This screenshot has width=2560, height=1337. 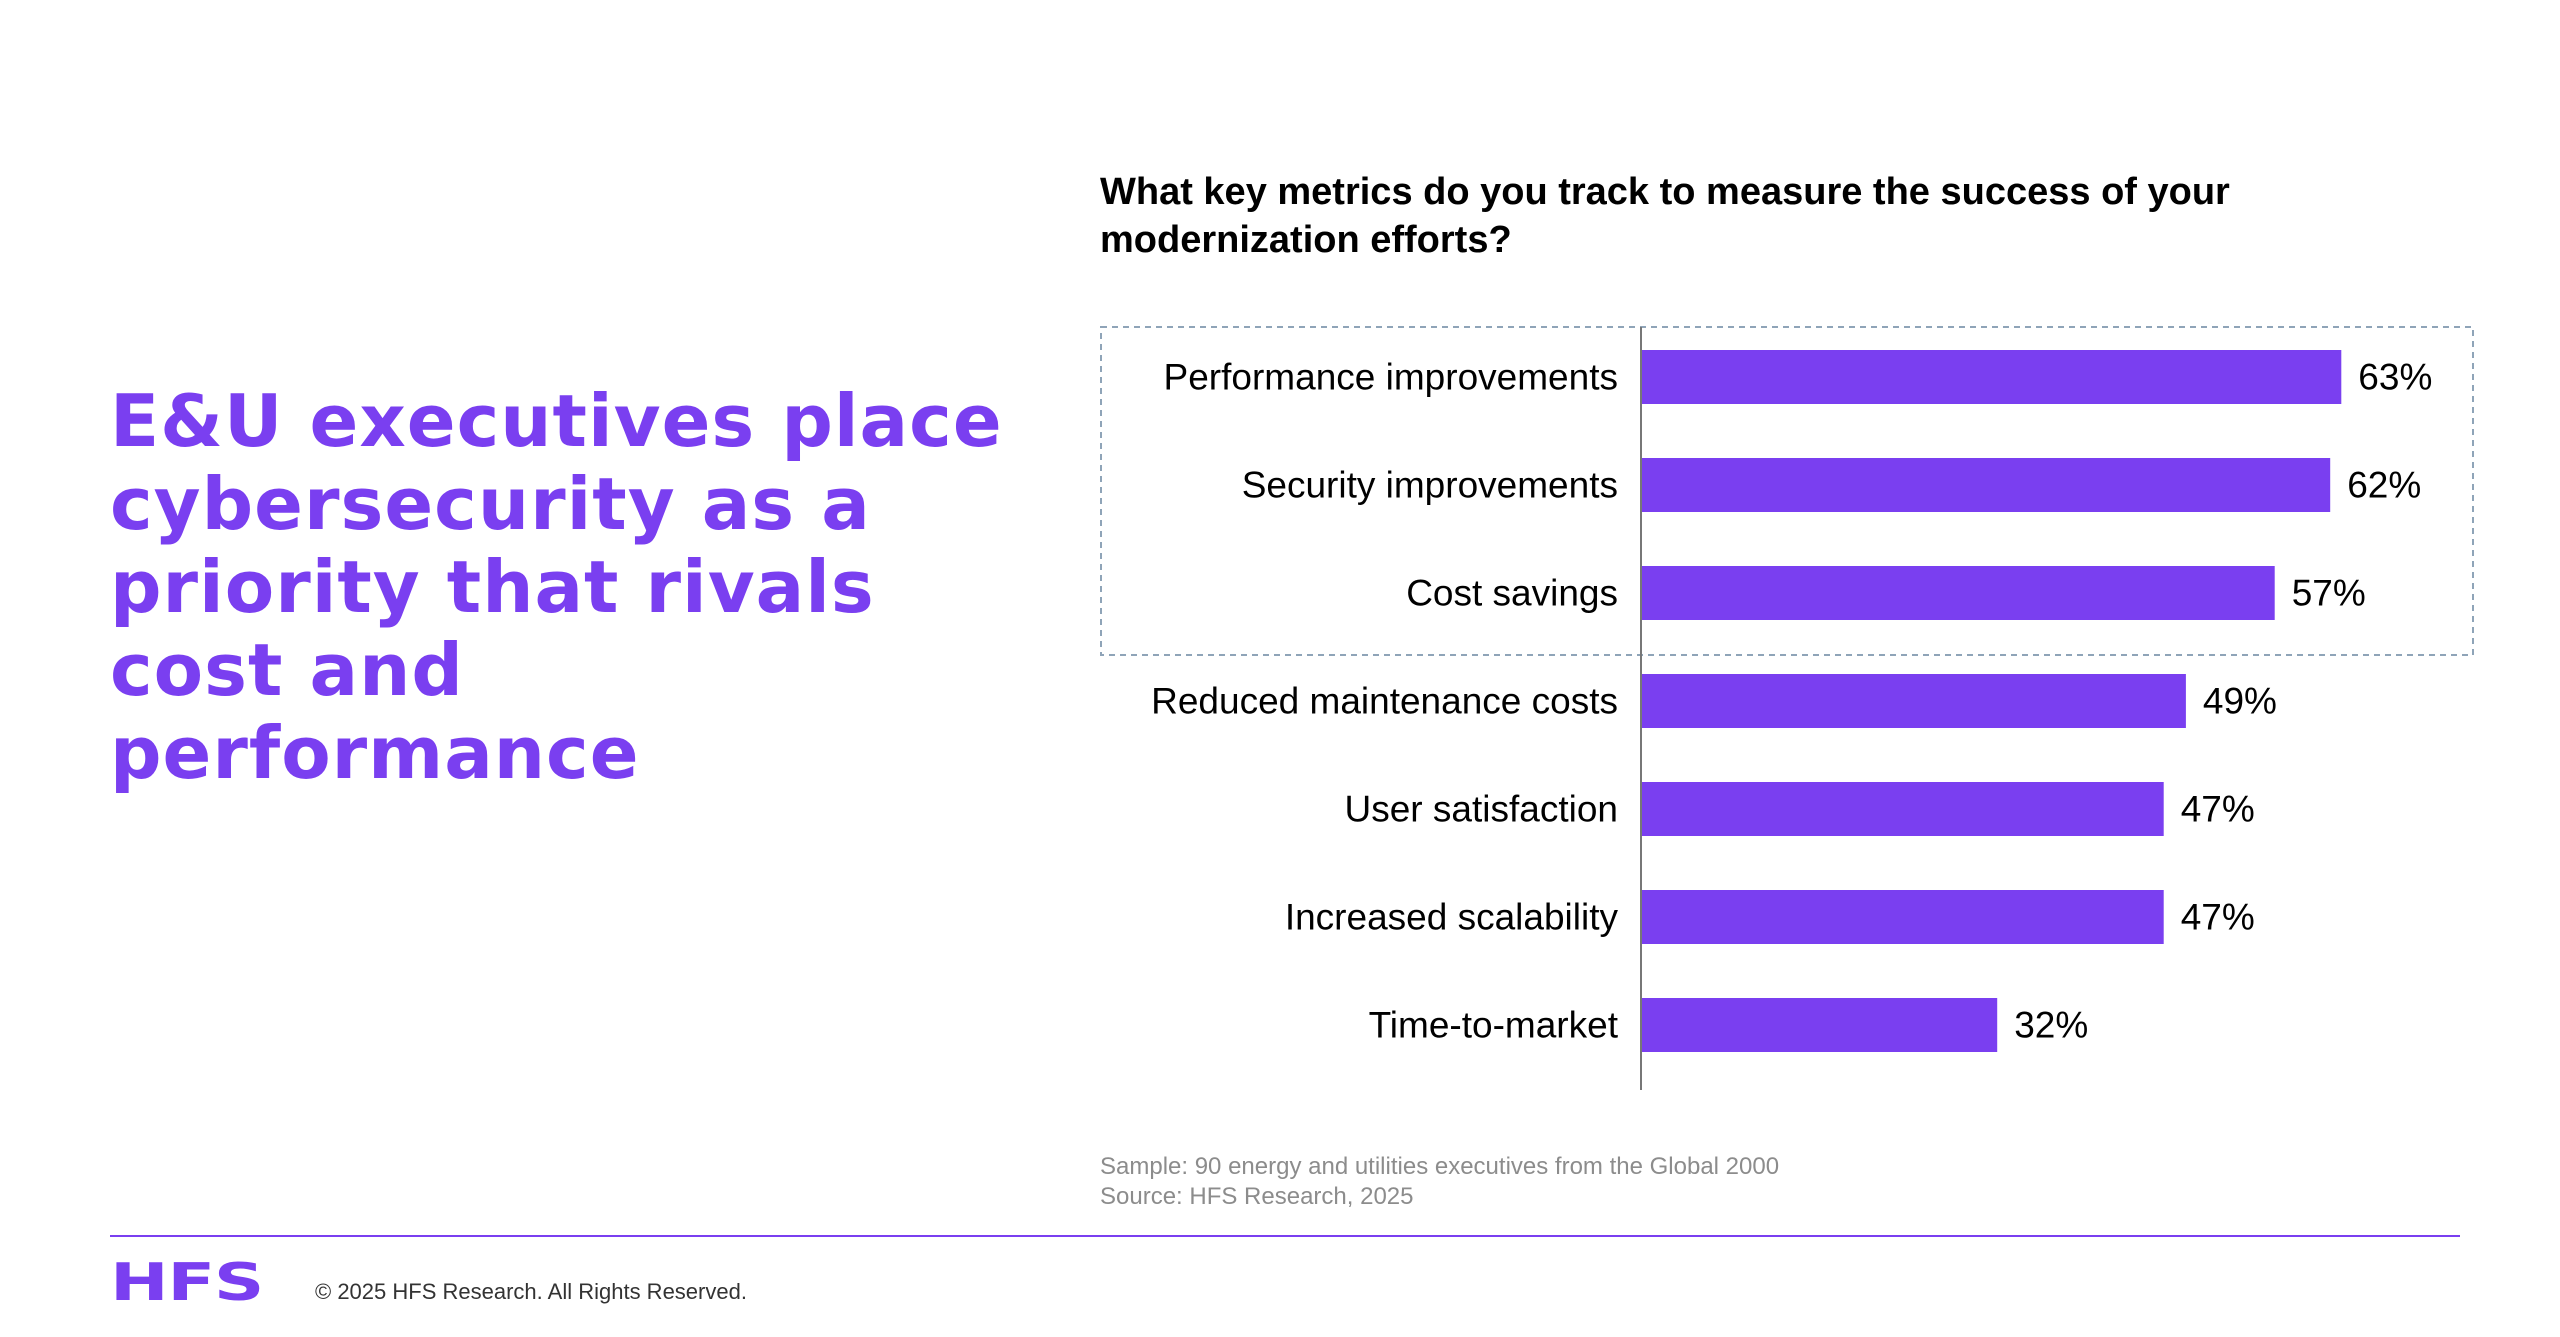 I want to click on footer-divider, so click(x=1285, y=1236).